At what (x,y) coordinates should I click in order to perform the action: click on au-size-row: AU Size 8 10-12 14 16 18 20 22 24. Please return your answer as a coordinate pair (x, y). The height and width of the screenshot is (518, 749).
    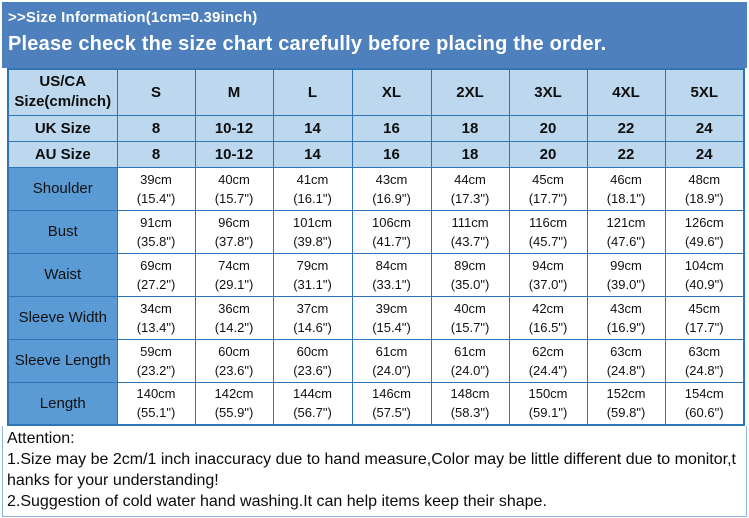
    Looking at the image, I should click on (376, 154).